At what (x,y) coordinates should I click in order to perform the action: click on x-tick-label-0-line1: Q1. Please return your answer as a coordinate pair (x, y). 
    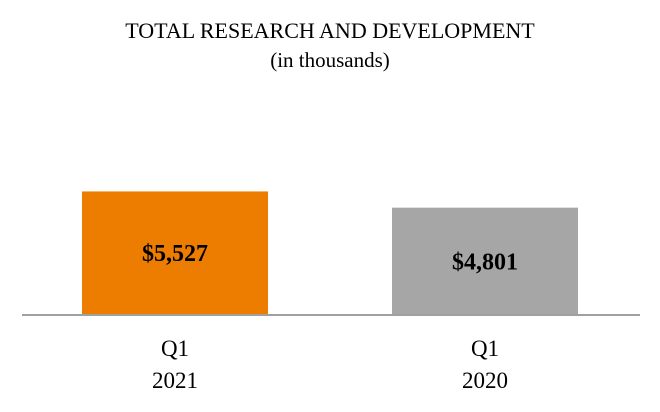
    Looking at the image, I should click on (175, 348).